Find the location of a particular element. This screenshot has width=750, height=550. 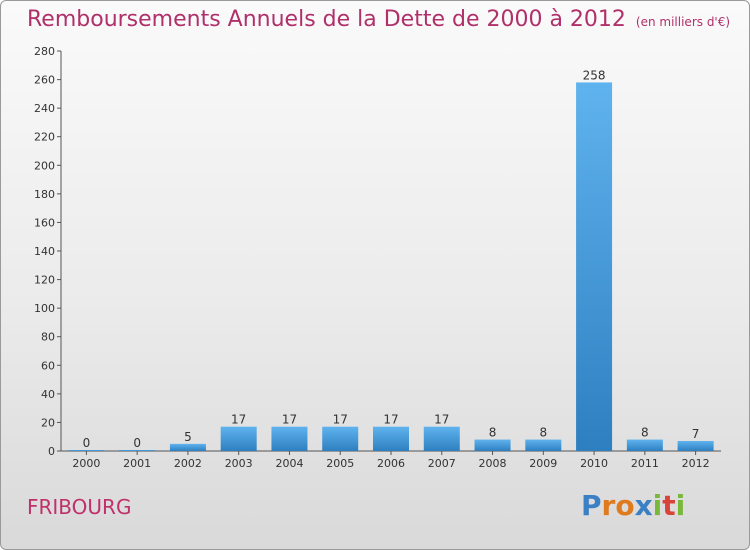

x-tick-label: 2012 is located at coordinates (696, 463).